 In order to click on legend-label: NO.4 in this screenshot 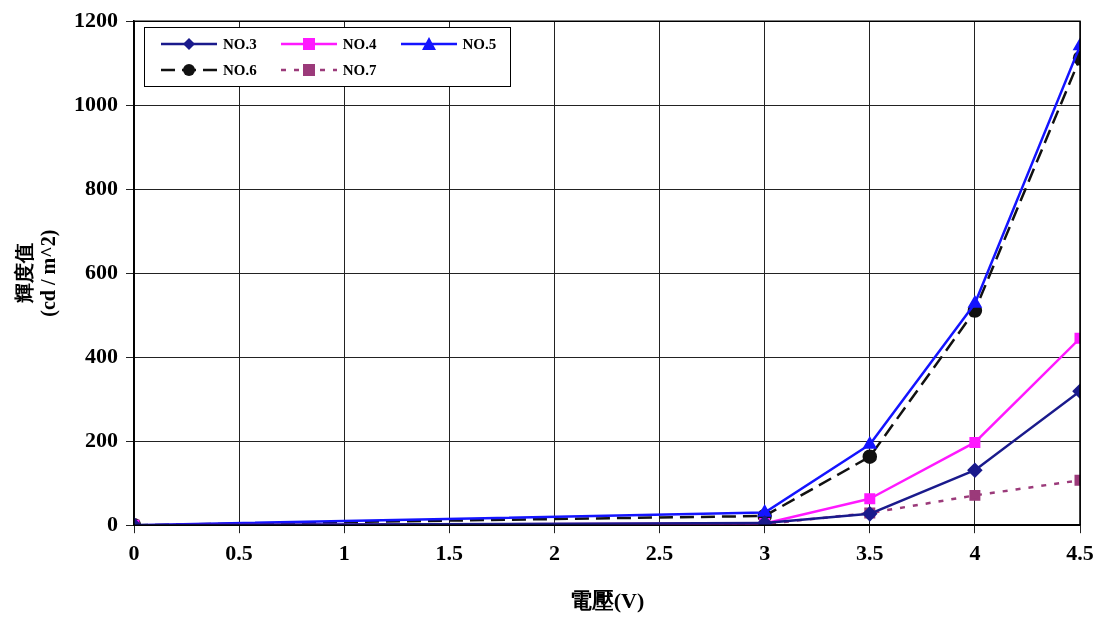, I will do `click(359, 44)`.